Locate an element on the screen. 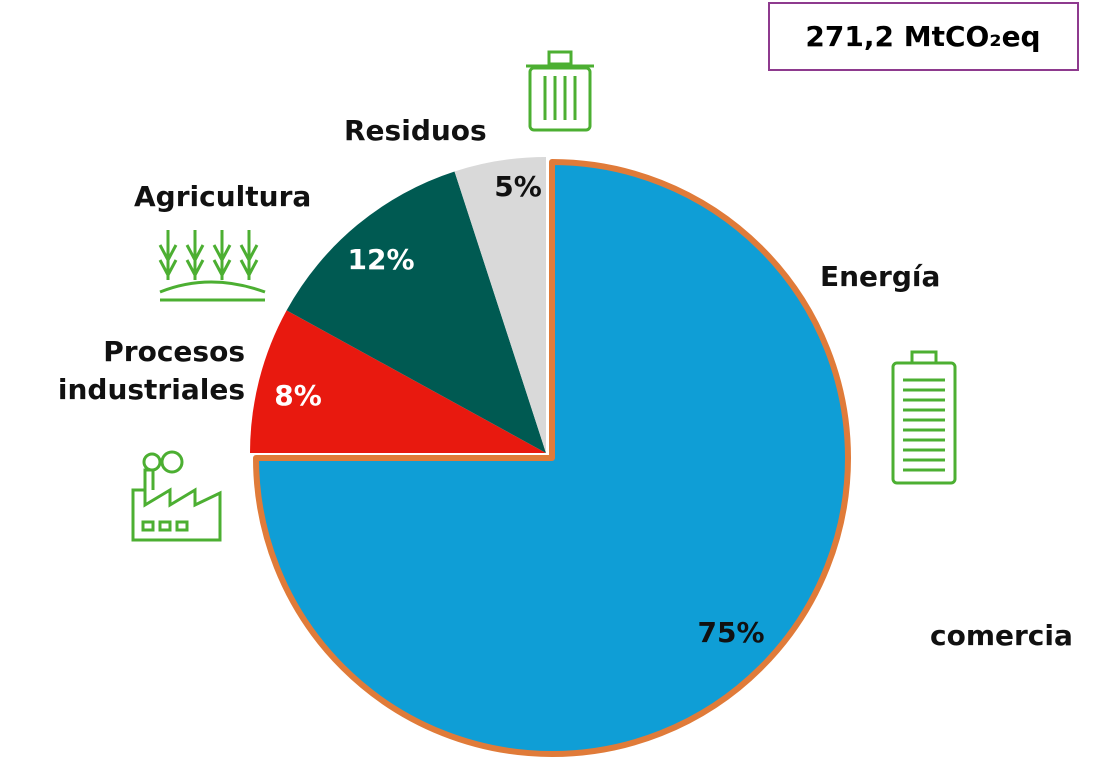 The height and width of the screenshot is (758, 1104). factory-icon is located at coordinates (176, 496).